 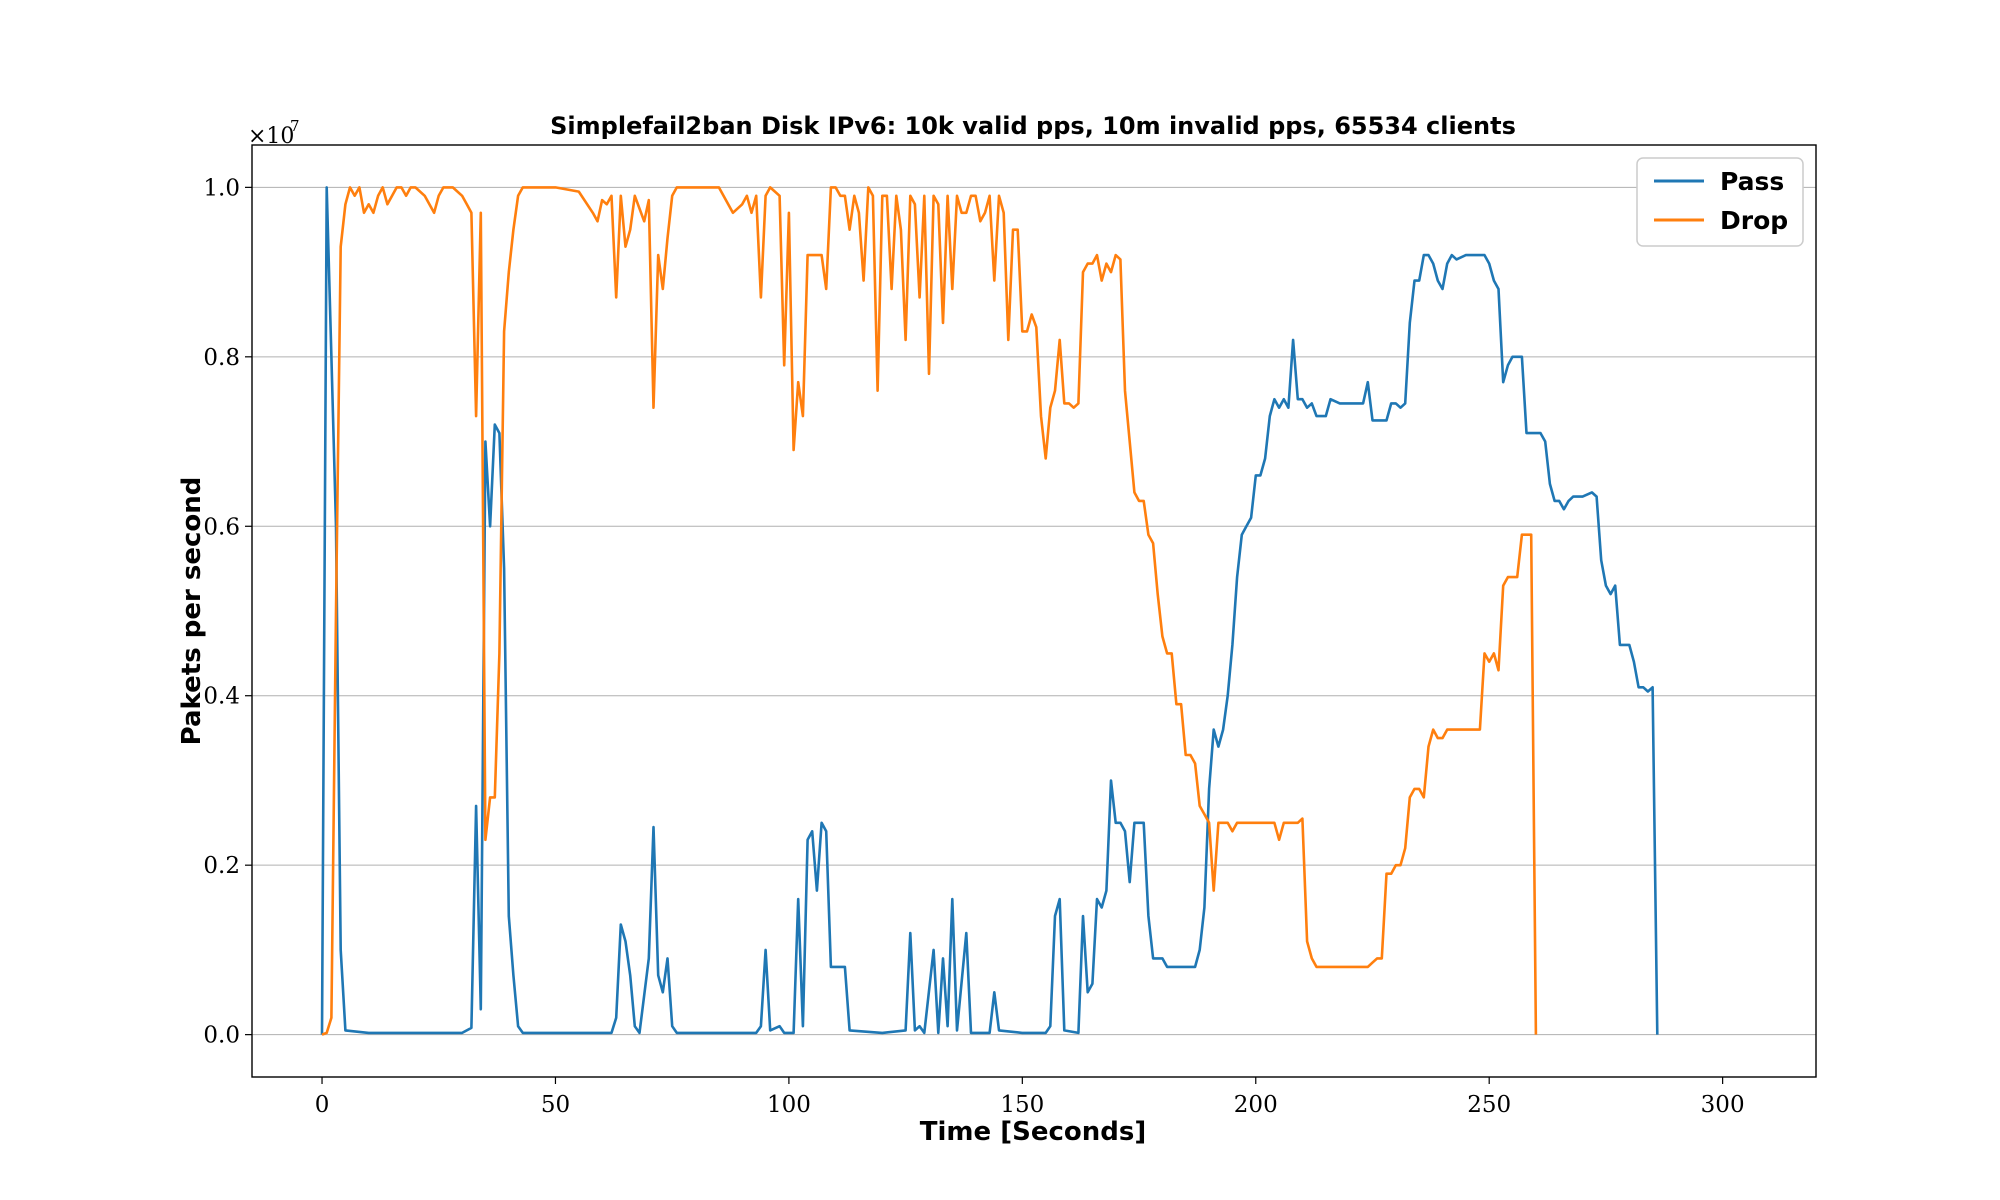 I want to click on legend-pass-label: Pass, so click(x=1752, y=181).